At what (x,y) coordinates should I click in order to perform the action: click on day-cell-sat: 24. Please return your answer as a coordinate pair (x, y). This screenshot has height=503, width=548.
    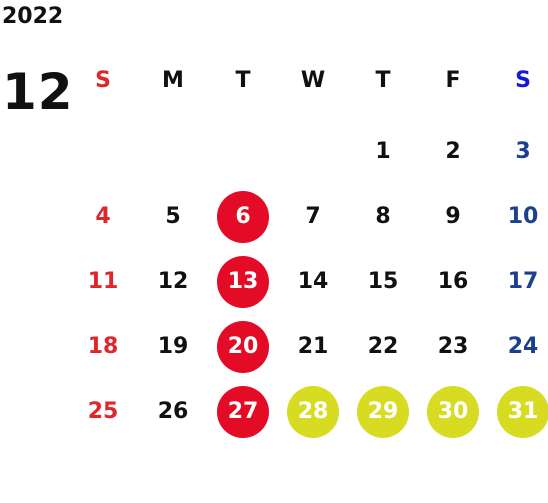
    Looking at the image, I should click on (518, 346).